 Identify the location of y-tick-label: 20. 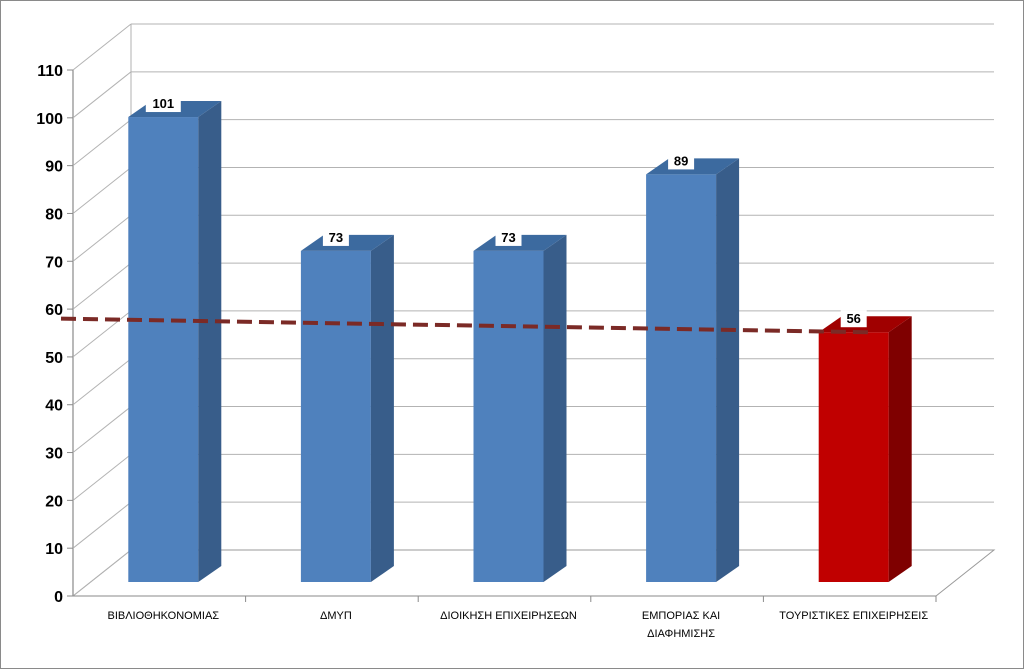
(54, 501).